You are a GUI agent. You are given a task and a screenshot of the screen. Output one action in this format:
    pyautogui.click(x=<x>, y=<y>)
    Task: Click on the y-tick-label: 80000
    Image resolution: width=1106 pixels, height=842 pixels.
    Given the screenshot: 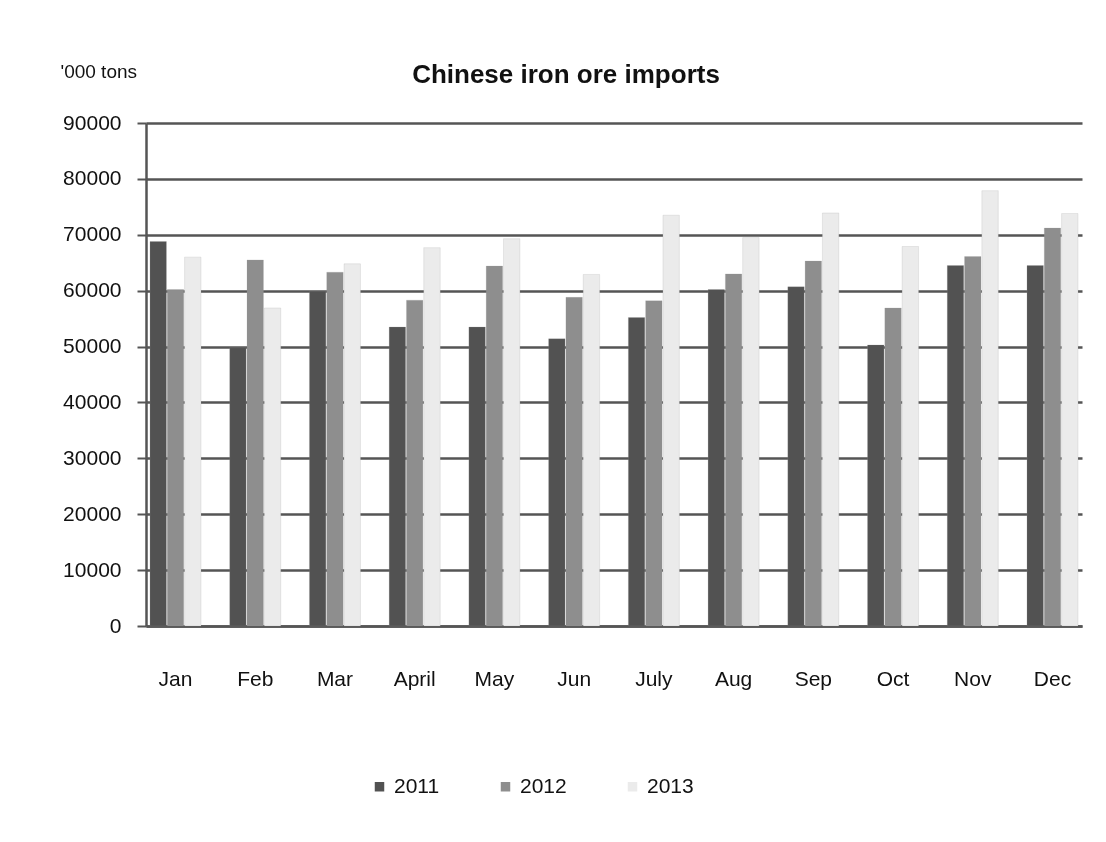 What is the action you would take?
    pyautogui.click(x=92, y=178)
    